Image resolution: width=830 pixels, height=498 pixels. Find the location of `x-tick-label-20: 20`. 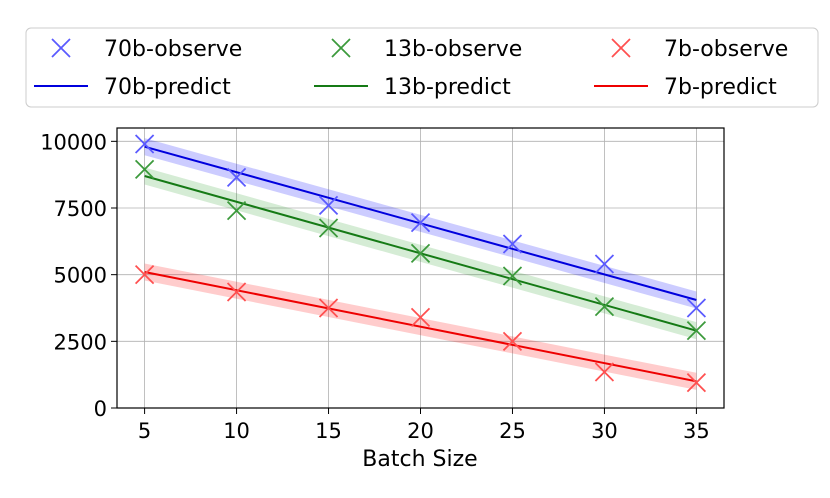

x-tick-label-20: 20 is located at coordinates (420, 431).